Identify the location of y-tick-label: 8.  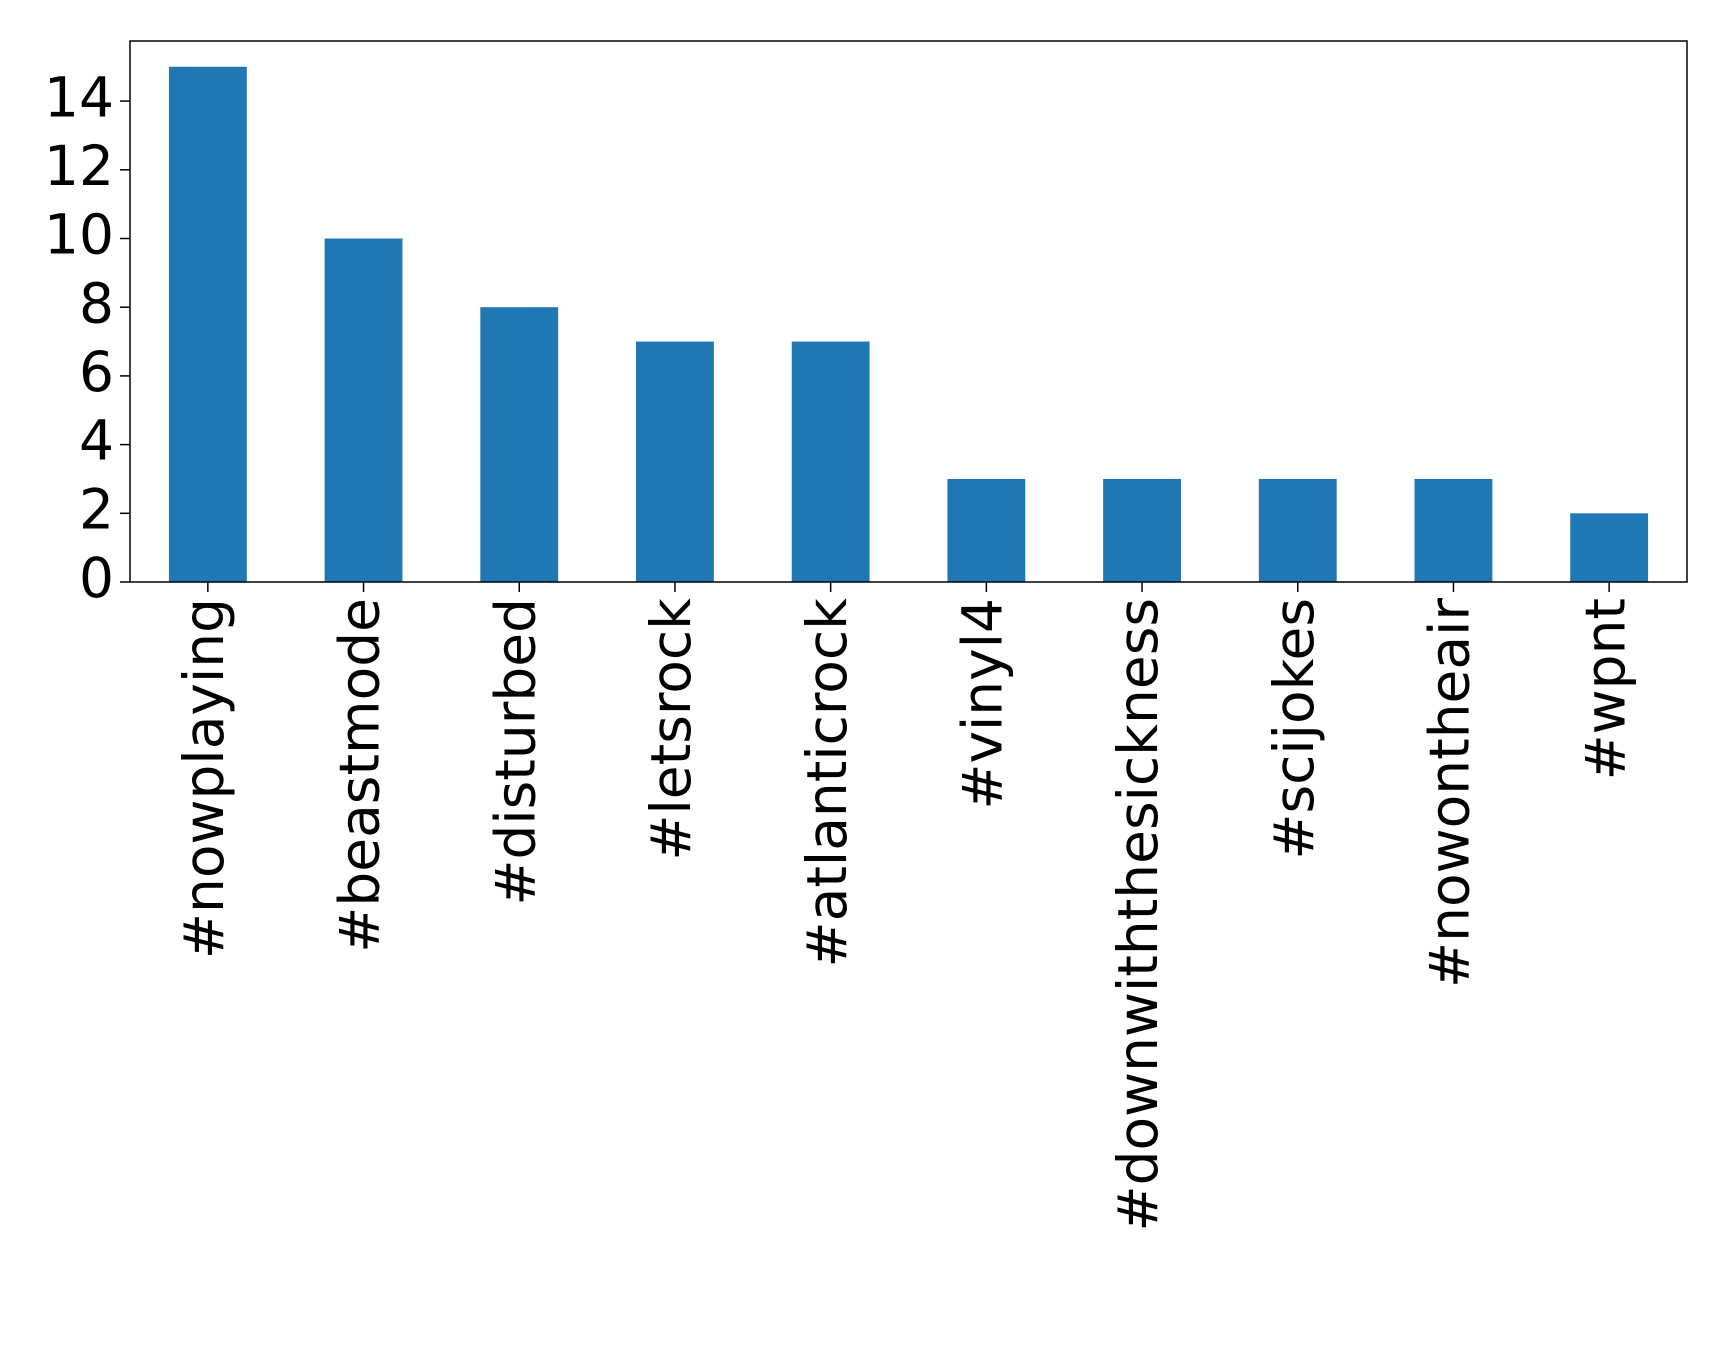
(96, 303).